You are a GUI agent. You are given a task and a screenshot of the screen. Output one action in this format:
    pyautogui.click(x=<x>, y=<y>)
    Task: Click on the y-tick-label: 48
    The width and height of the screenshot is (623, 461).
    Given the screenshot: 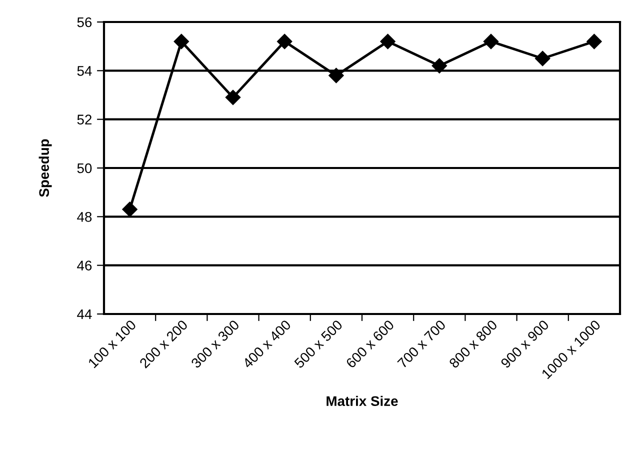 What is the action you would take?
    pyautogui.click(x=84, y=217)
    